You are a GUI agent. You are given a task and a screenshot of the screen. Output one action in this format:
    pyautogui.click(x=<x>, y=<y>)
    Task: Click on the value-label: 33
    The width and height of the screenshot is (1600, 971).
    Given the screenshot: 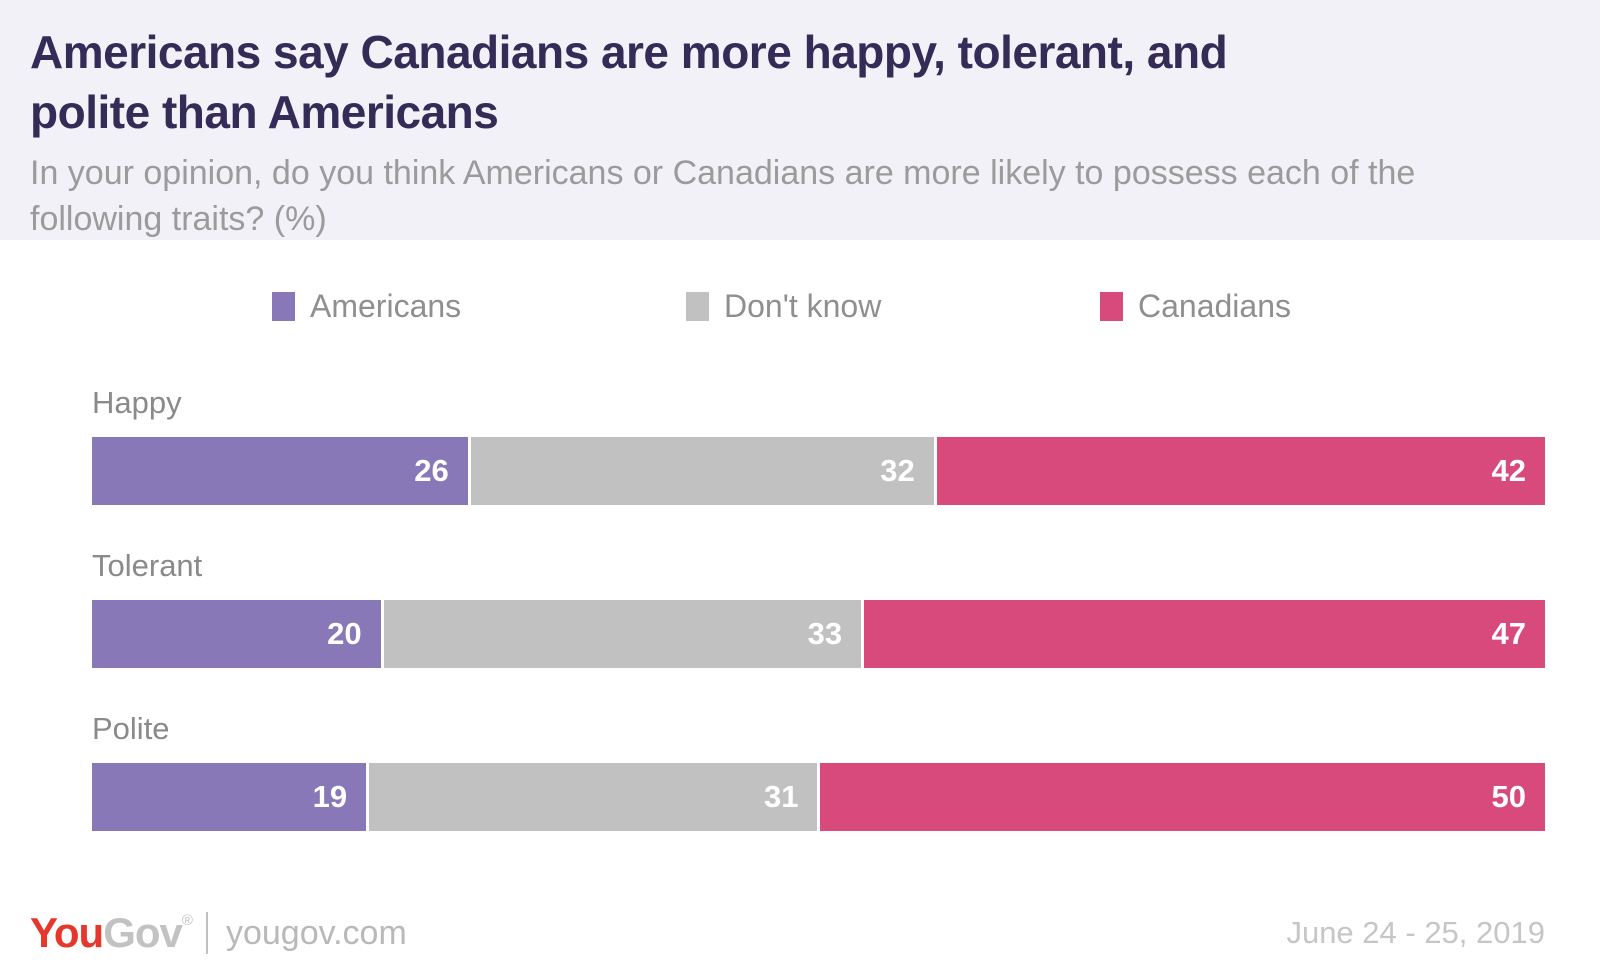 What is the action you would take?
    pyautogui.click(x=825, y=633)
    